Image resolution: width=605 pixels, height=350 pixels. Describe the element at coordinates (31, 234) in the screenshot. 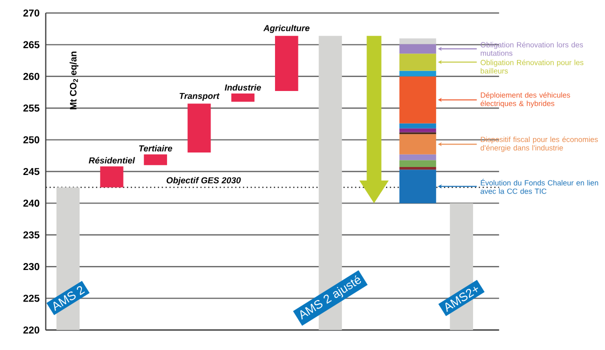

I see `y-tick-label: 235` at that location.